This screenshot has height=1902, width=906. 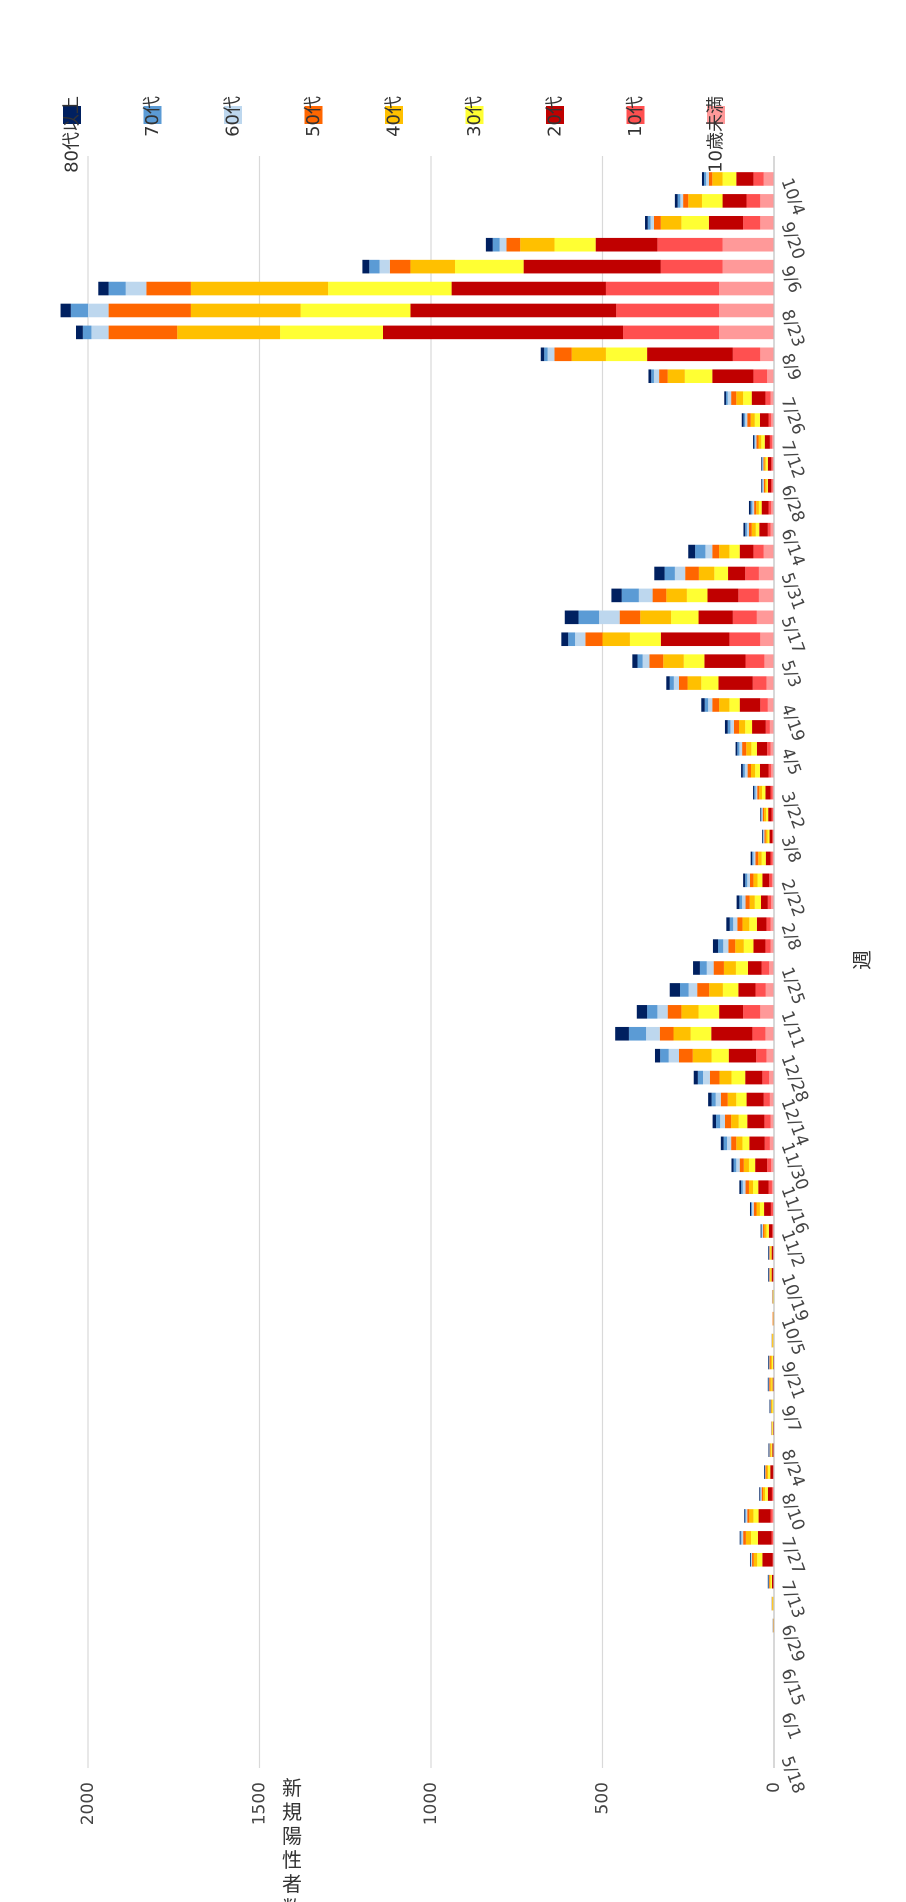 I want to click on bar-11-2-s2, so click(x=770, y=1231).